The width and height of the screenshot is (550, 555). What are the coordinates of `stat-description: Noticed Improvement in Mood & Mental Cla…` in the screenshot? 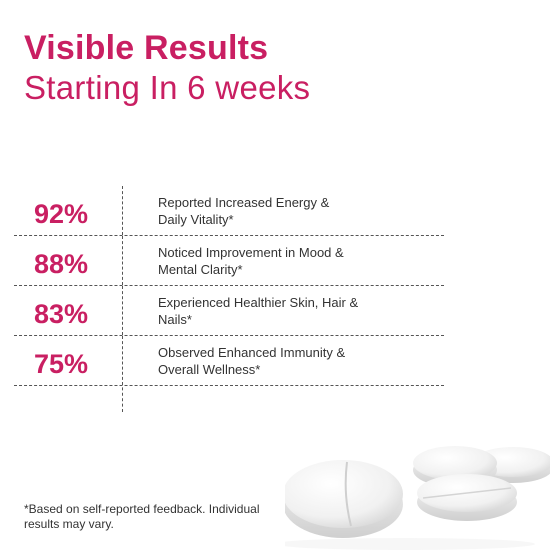 It's located at (283, 261).